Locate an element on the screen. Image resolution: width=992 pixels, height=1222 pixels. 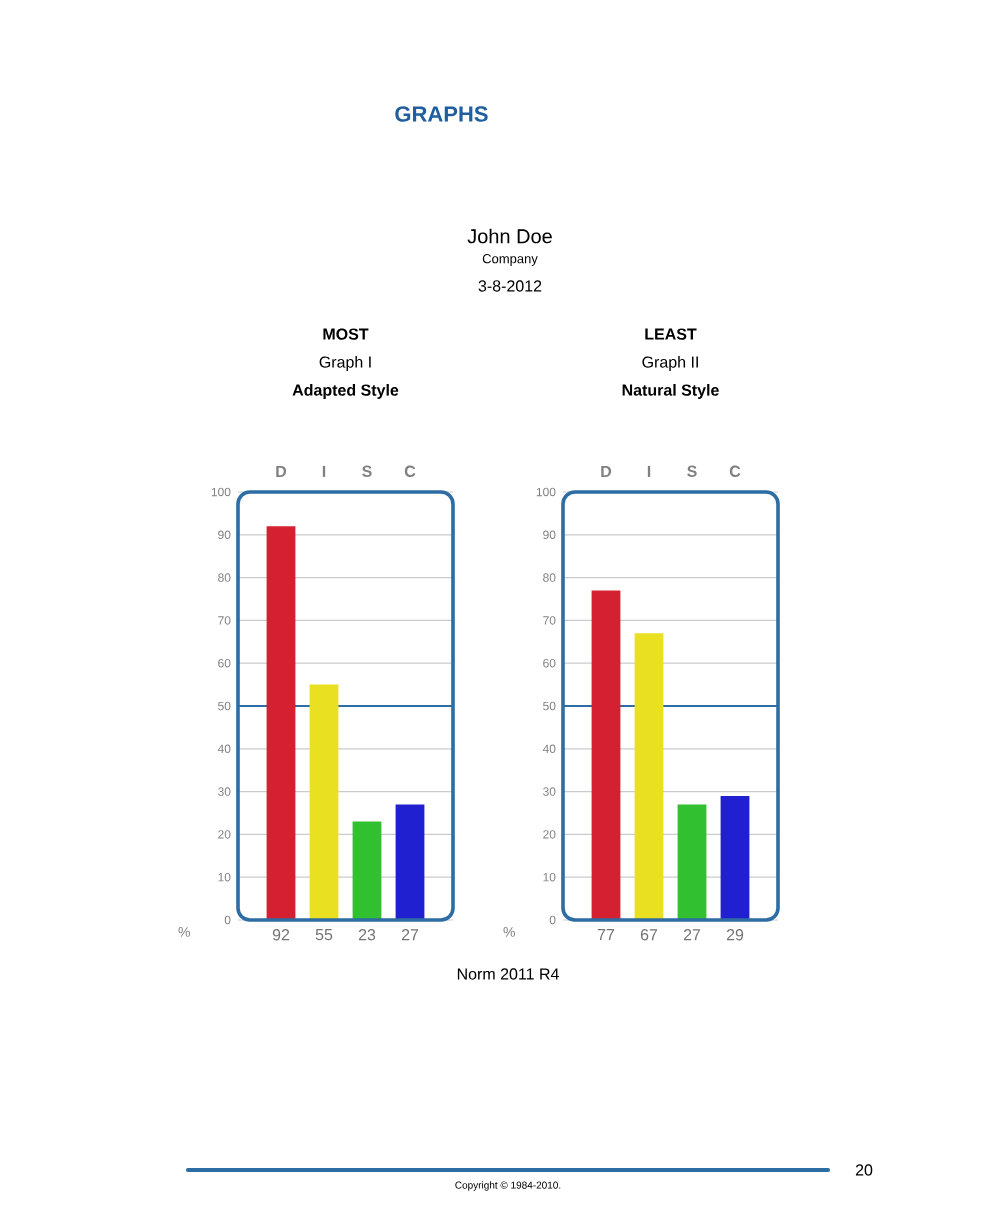
chart-subtitle: Graph II is located at coordinates (670, 363).